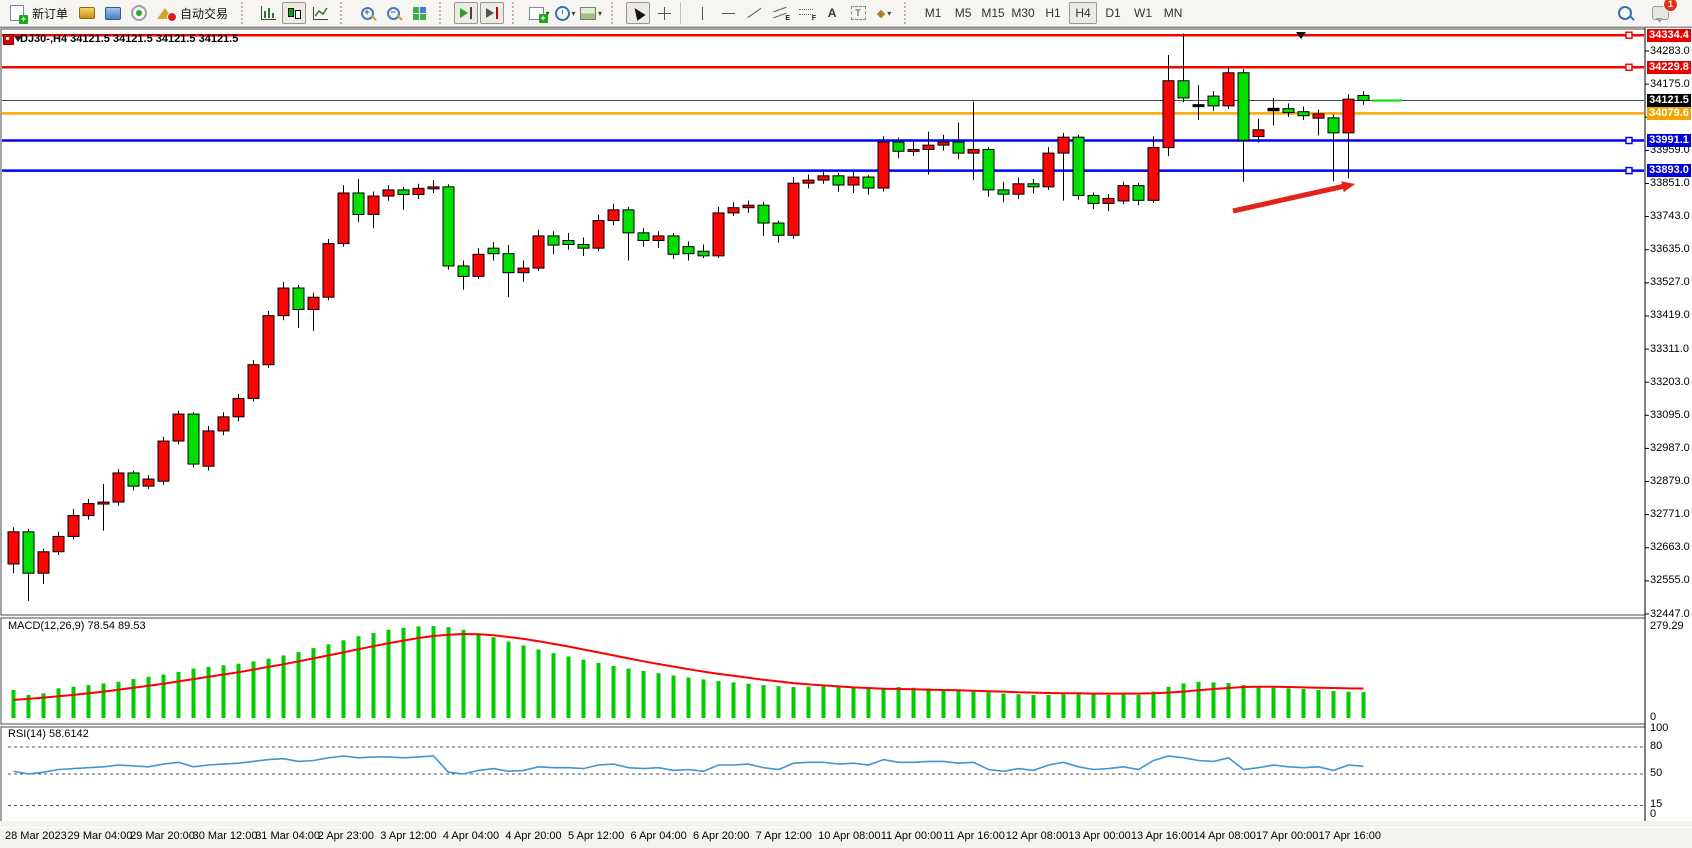 The image size is (1692, 848). I want to click on zoom-in-button: +, so click(367, 13).